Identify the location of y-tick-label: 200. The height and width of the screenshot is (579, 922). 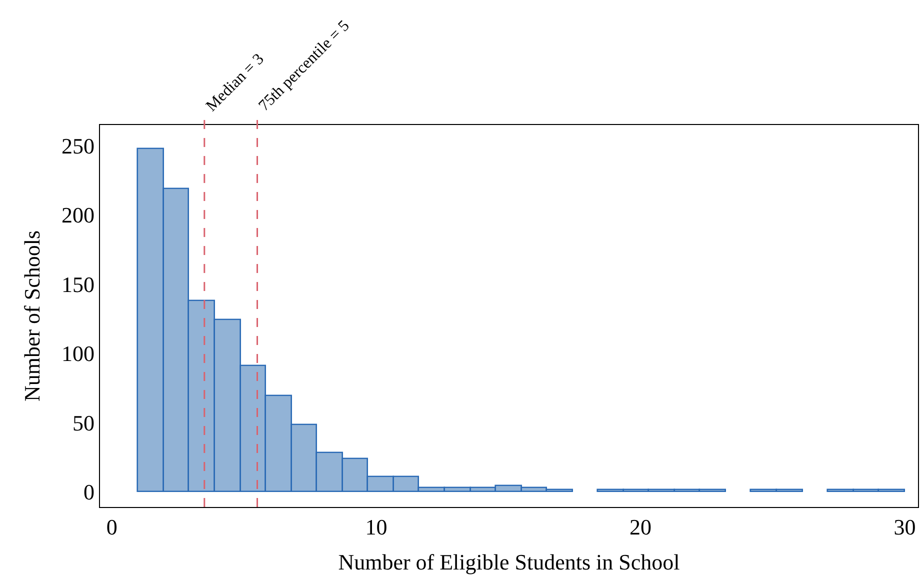
(78, 215).